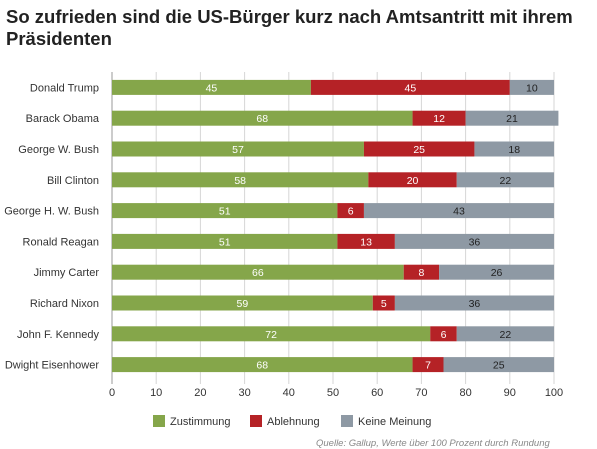 This screenshot has height=449, width=597. Describe the element at coordinates (73, 181) in the screenshot. I see `category-label: Bill Clinton` at that location.